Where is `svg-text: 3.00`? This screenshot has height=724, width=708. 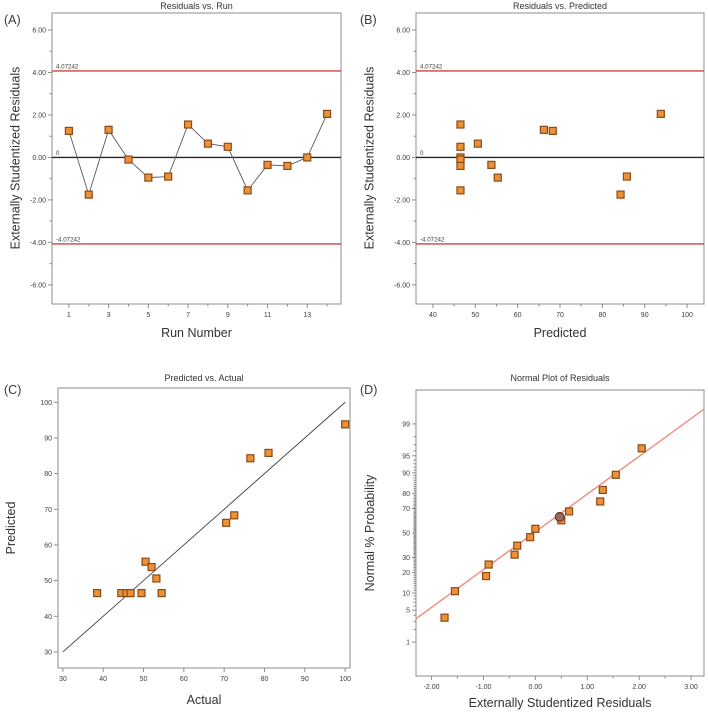
svg-text: 3.00 is located at coordinates (691, 687).